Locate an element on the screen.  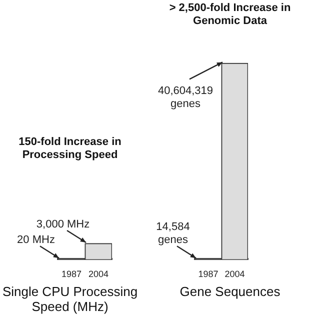
x-axis-title: Single CPU Processing Speed (MHz) is located at coordinates (70, 299).